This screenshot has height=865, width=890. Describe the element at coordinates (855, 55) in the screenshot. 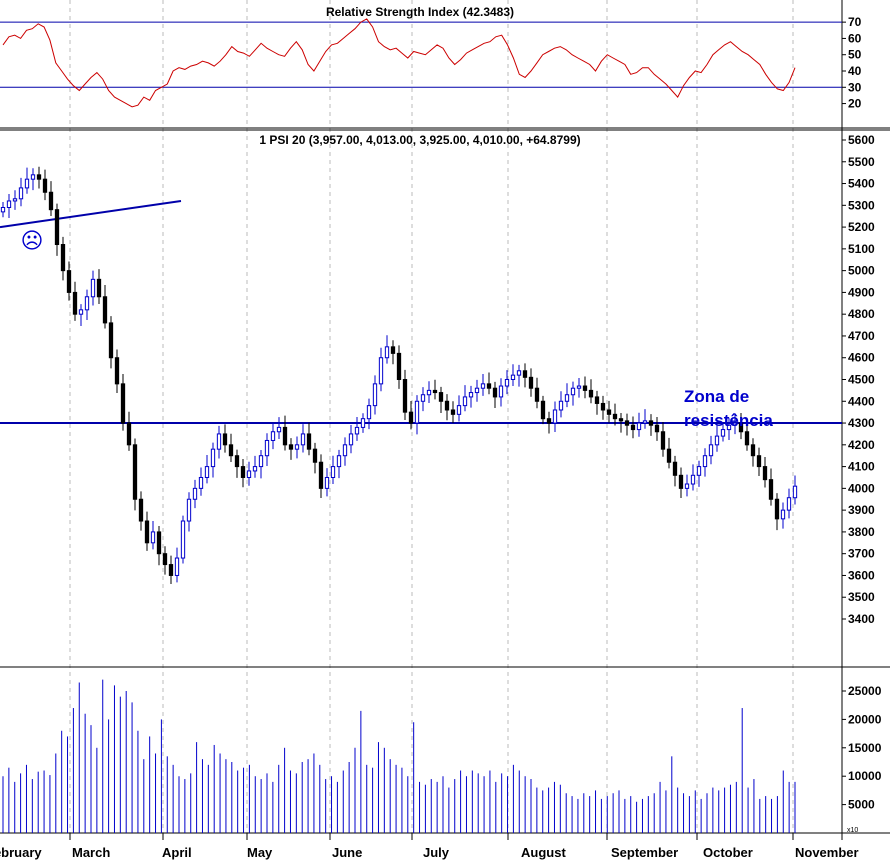

I see `rsi-tick-label: 50` at that location.